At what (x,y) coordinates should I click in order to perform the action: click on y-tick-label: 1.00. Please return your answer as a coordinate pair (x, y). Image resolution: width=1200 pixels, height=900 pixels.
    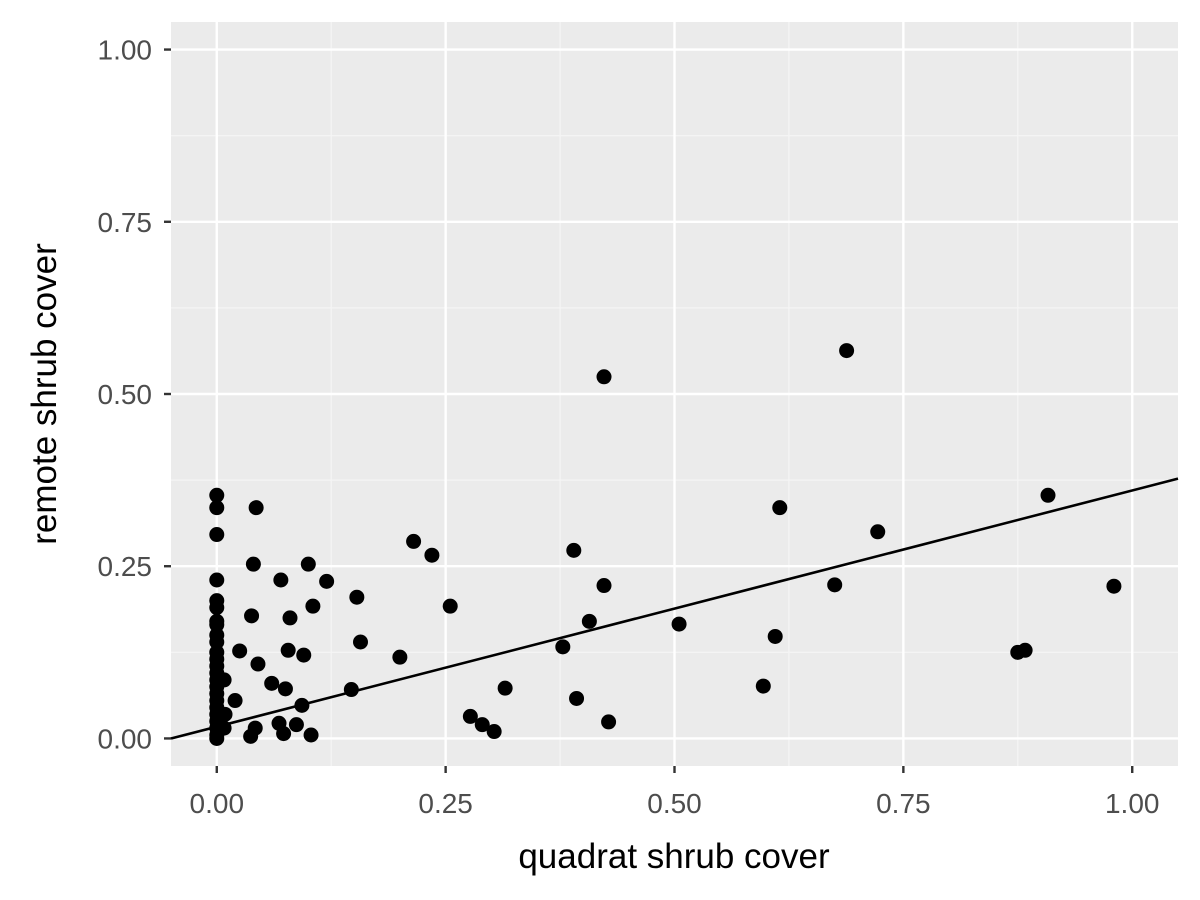
    Looking at the image, I should click on (125, 50).